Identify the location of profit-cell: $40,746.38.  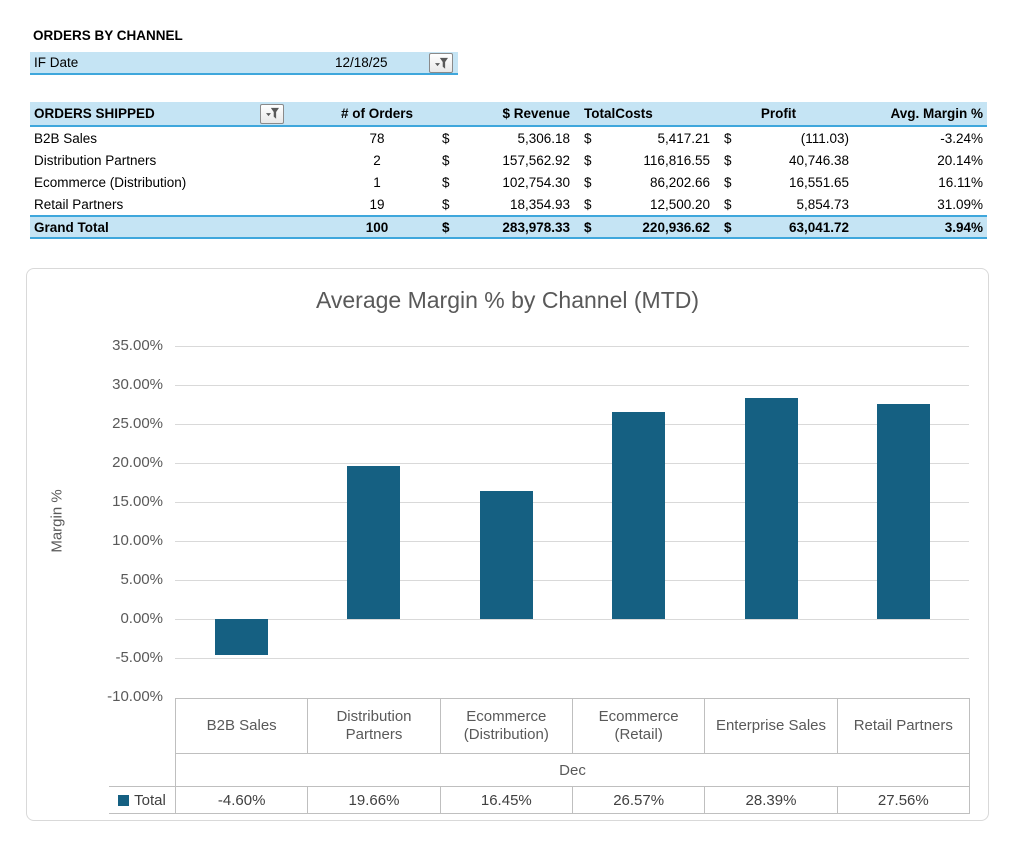
(796, 160).